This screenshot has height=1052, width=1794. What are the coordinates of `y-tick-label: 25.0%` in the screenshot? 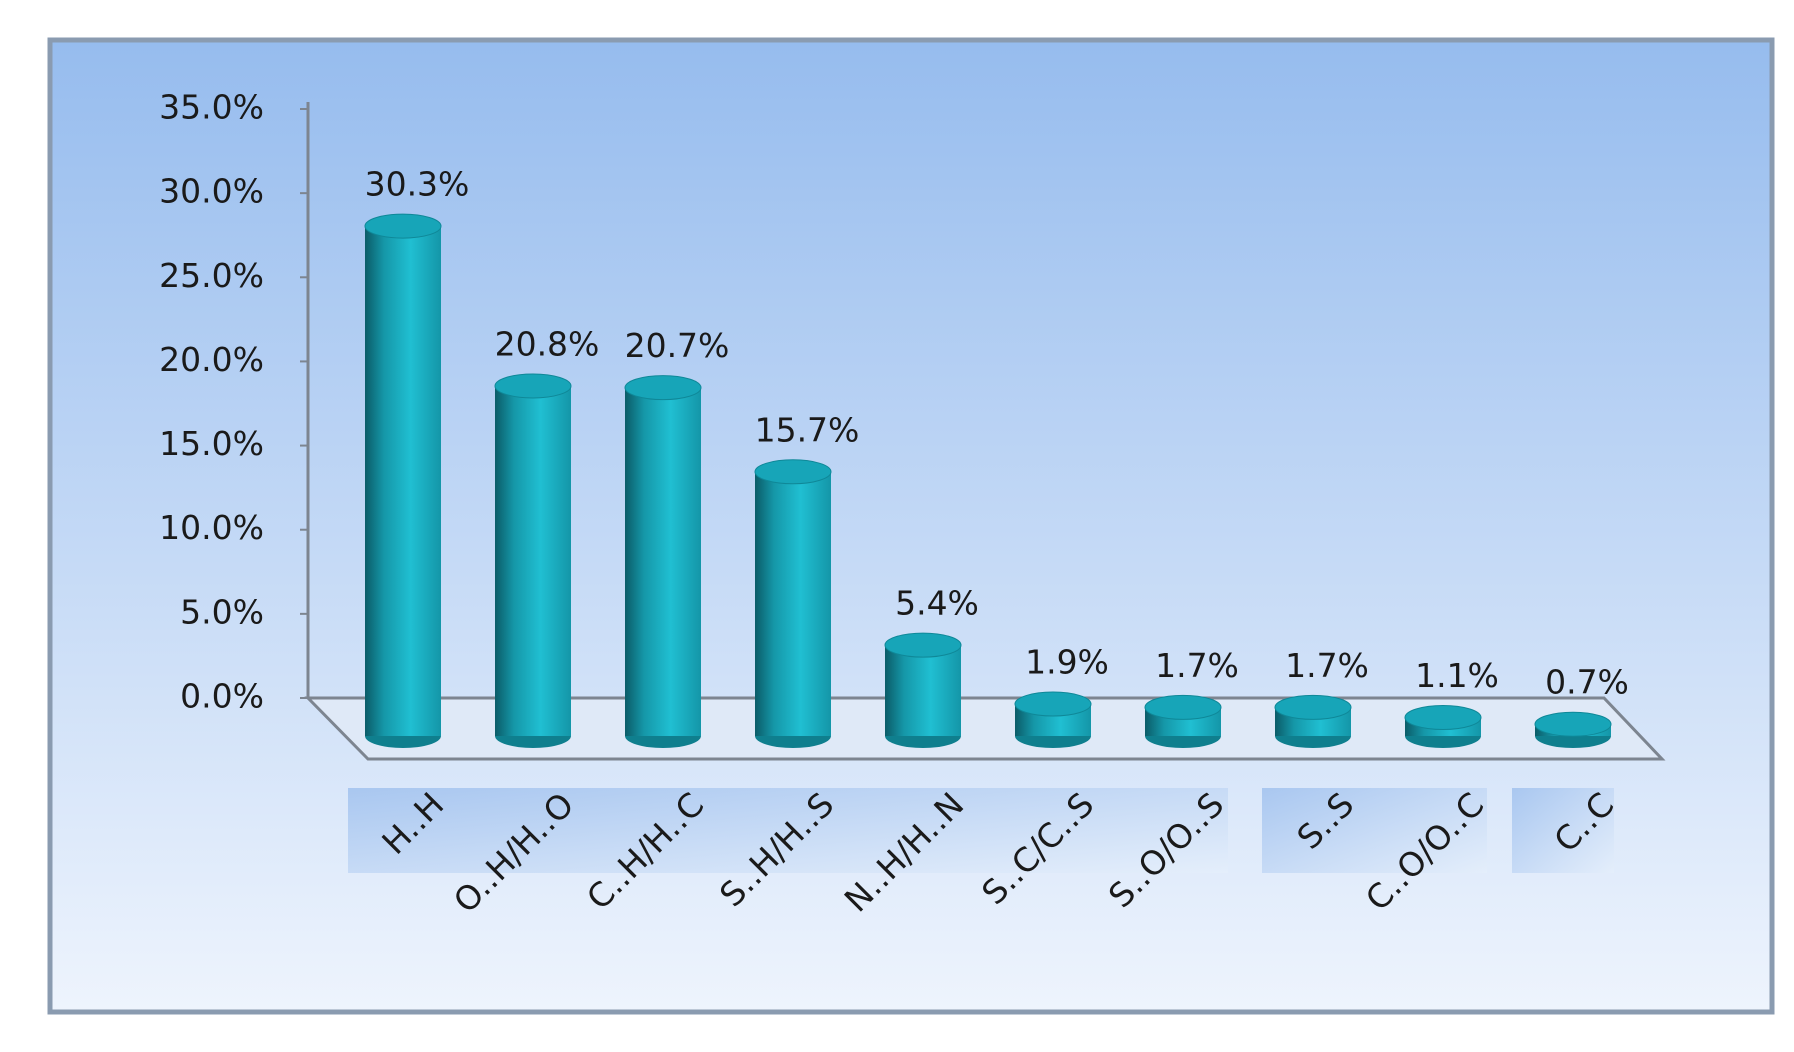 It's located at (211, 275).